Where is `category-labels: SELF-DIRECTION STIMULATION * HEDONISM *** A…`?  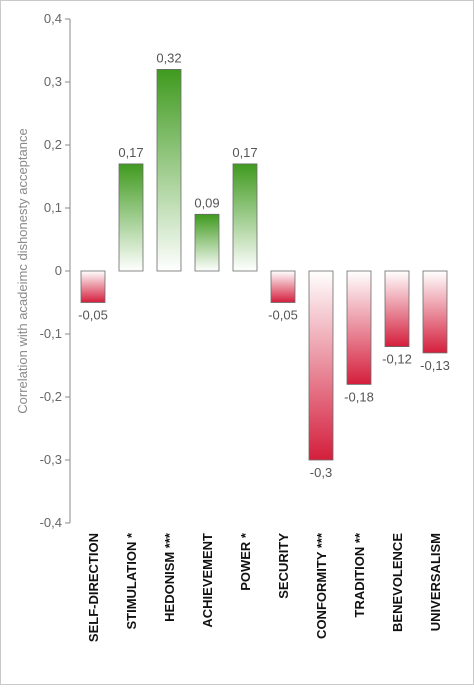 category-labels: SELF-DIRECTION STIMULATION * HEDONISM *** A… is located at coordinates (264, 587).